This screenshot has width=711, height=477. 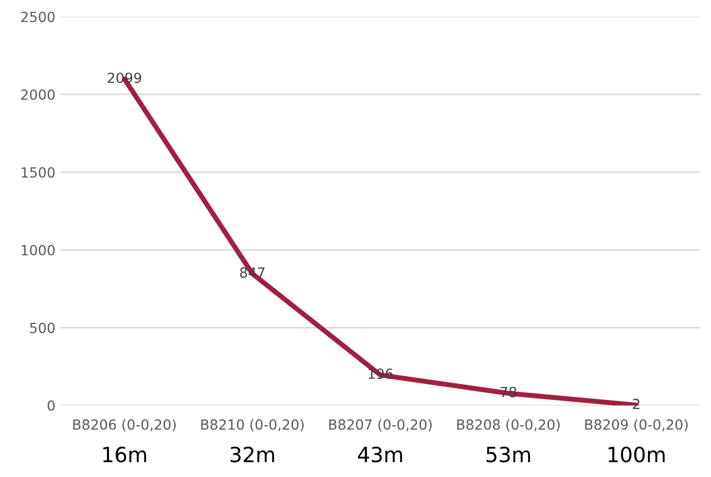 What do you see at coordinates (380, 440) in the screenshot?
I see `x-tick-label: B8207 (0-0,20) 43m` at bounding box center [380, 440].